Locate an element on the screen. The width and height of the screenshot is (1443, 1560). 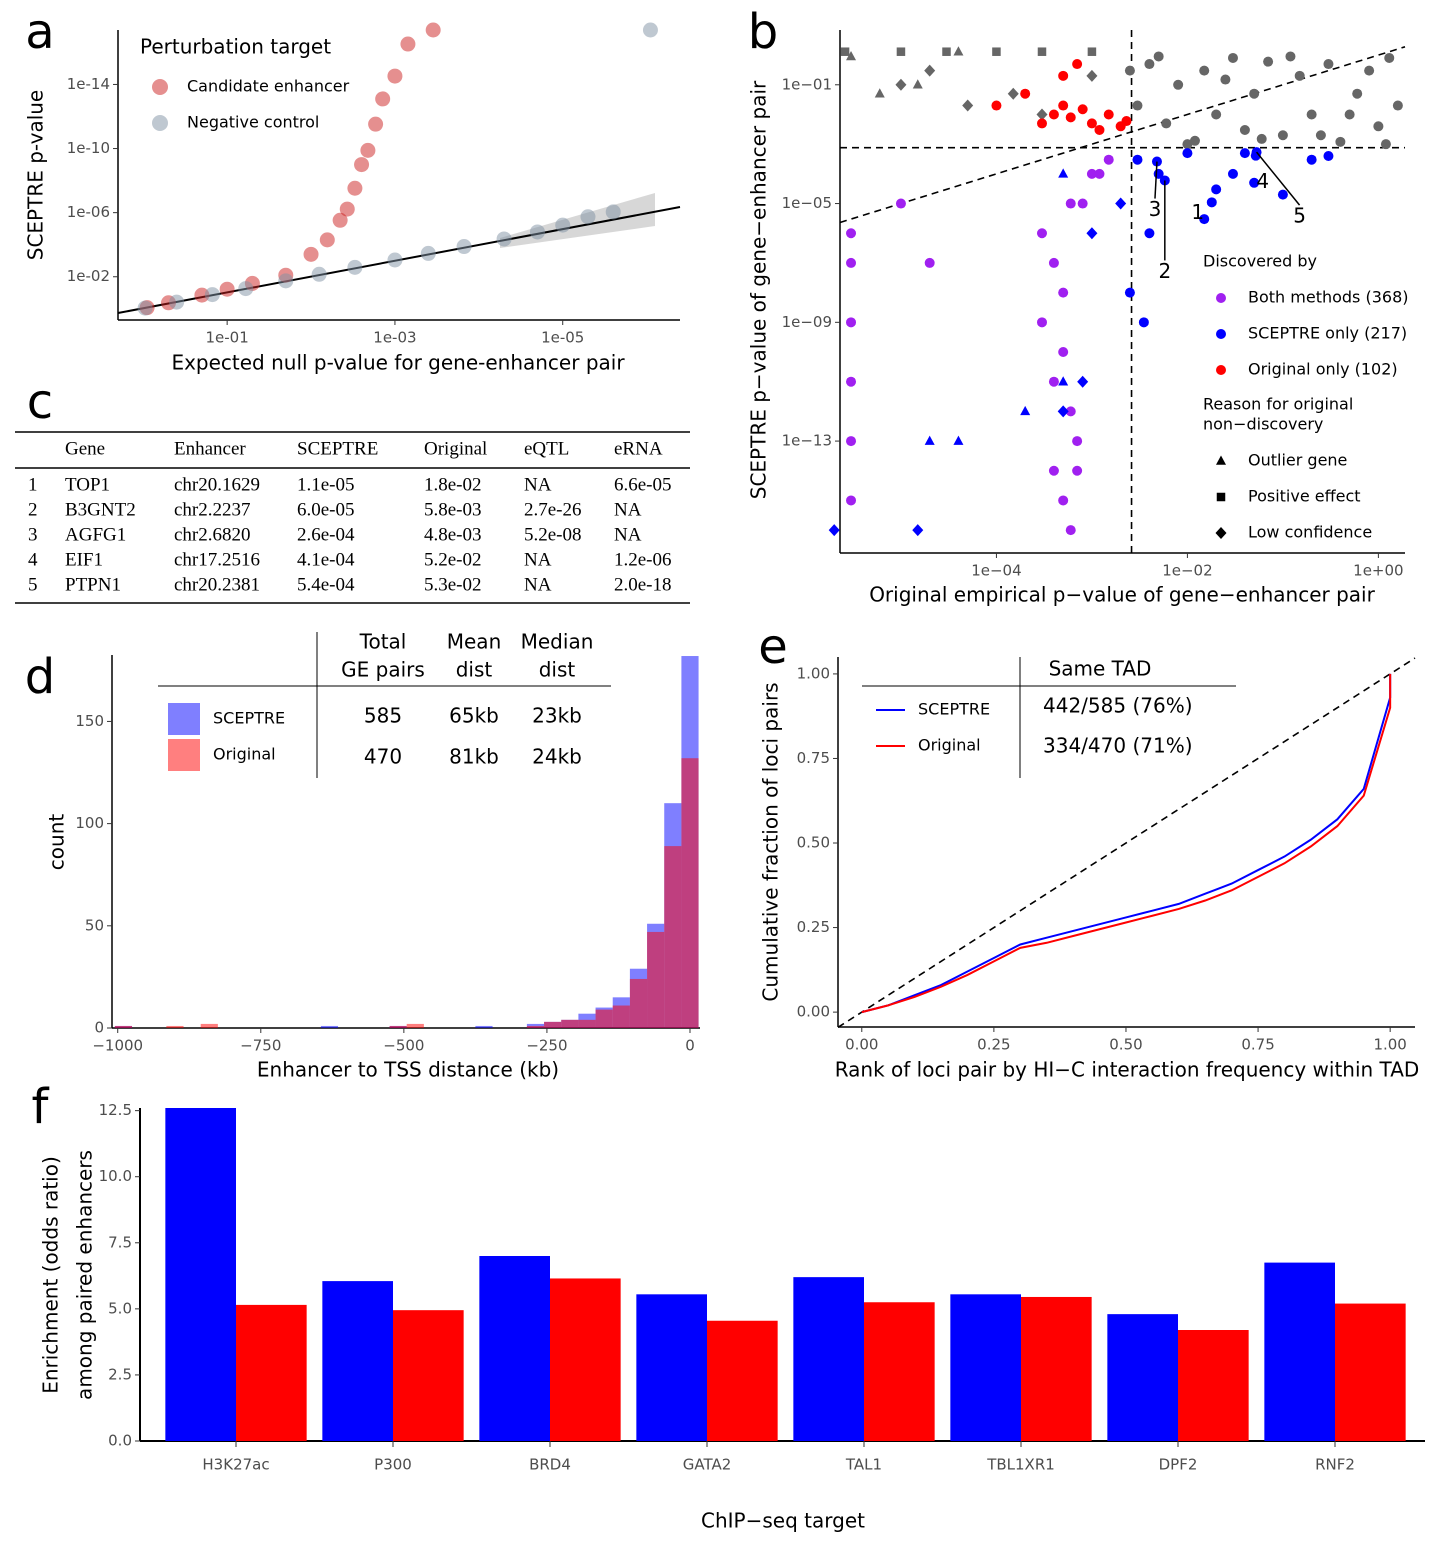
y-tick-label: 0.00 is located at coordinates (813, 1012).